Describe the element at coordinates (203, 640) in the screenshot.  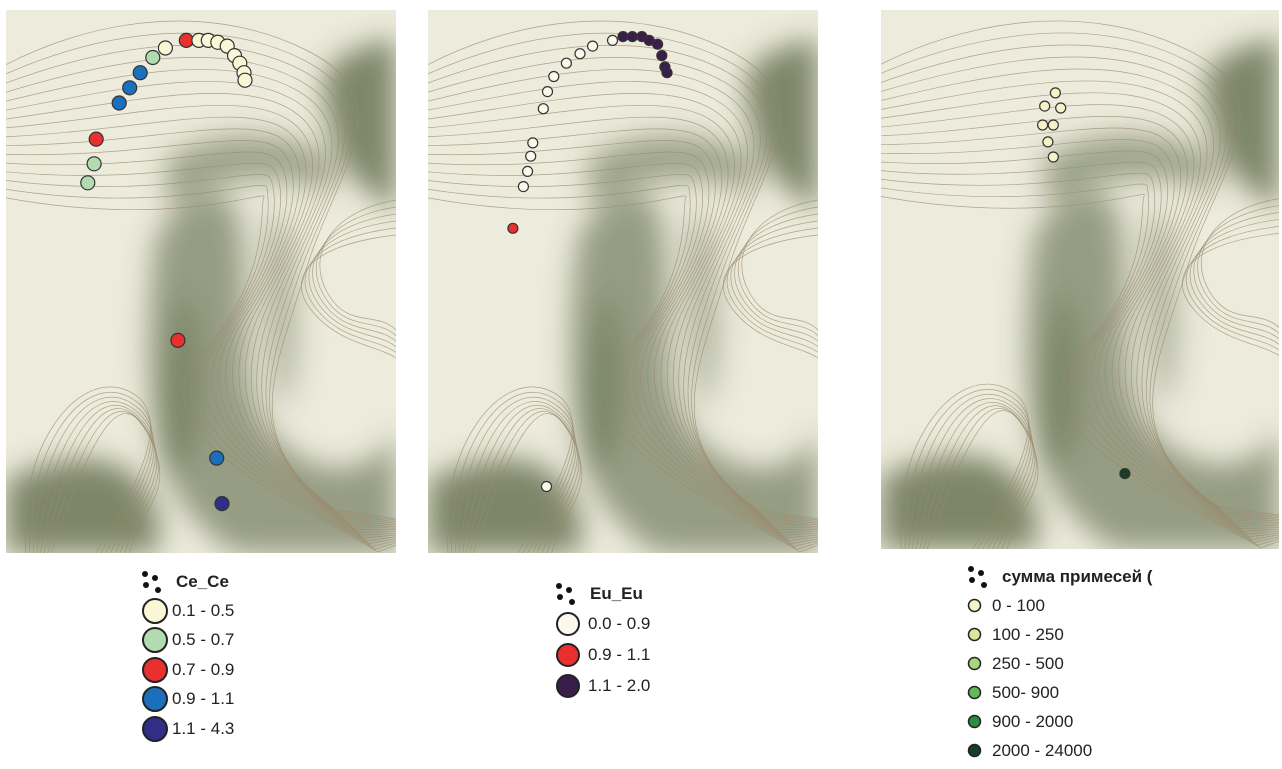
I see `legend-label: 0.5 - 0.7` at that location.